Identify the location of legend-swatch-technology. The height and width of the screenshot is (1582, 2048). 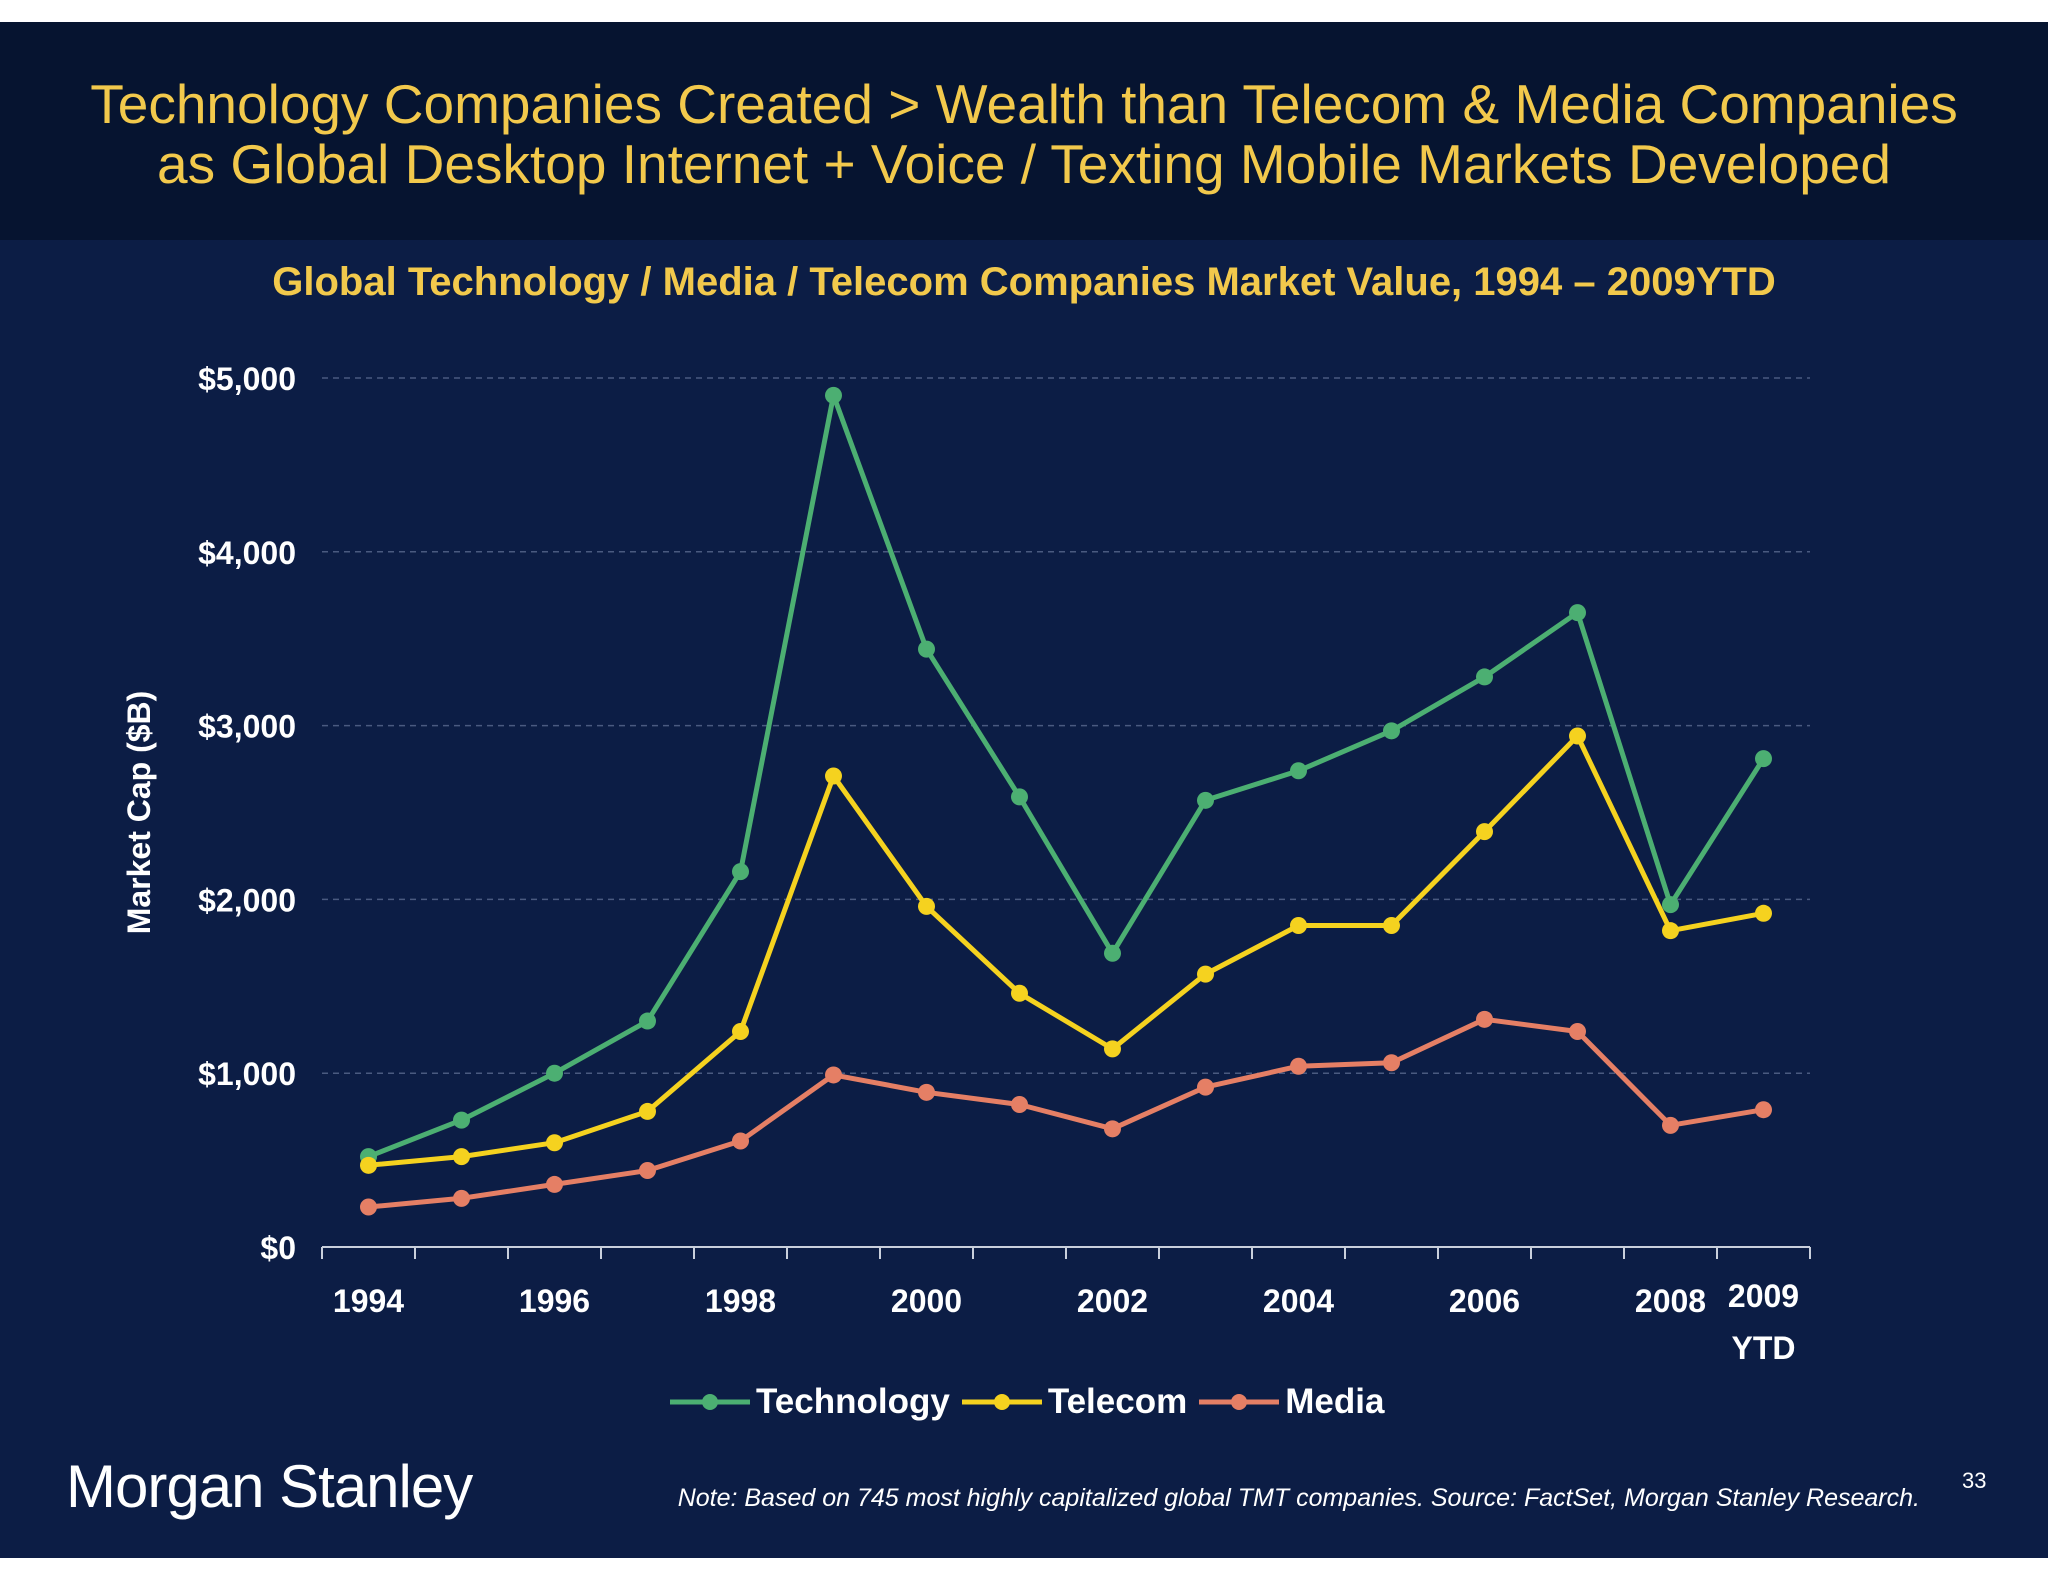
(710, 1402).